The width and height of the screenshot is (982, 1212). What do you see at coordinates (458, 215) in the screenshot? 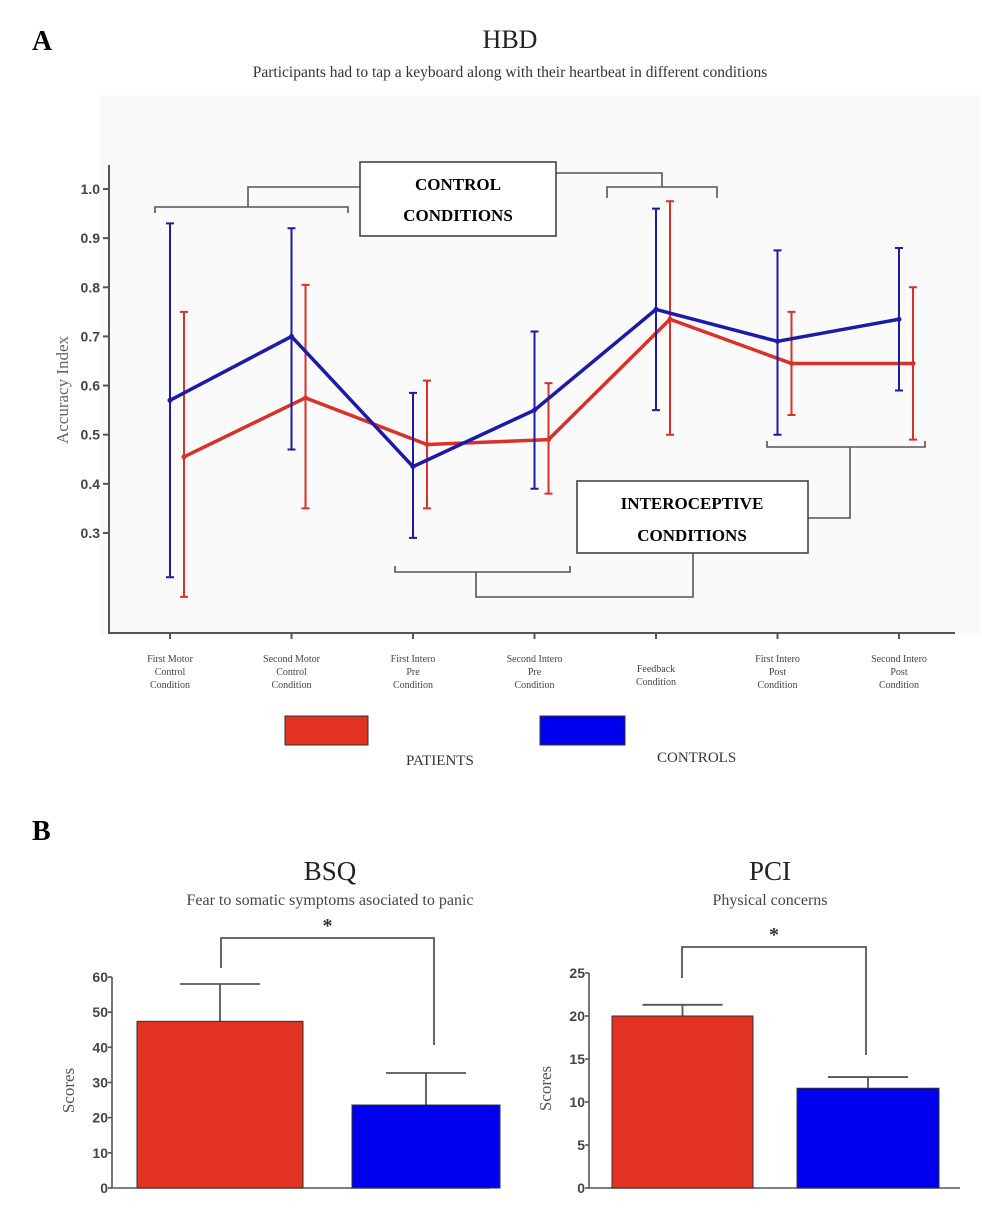
I see `control-box-line2: CONDITIONS` at bounding box center [458, 215].